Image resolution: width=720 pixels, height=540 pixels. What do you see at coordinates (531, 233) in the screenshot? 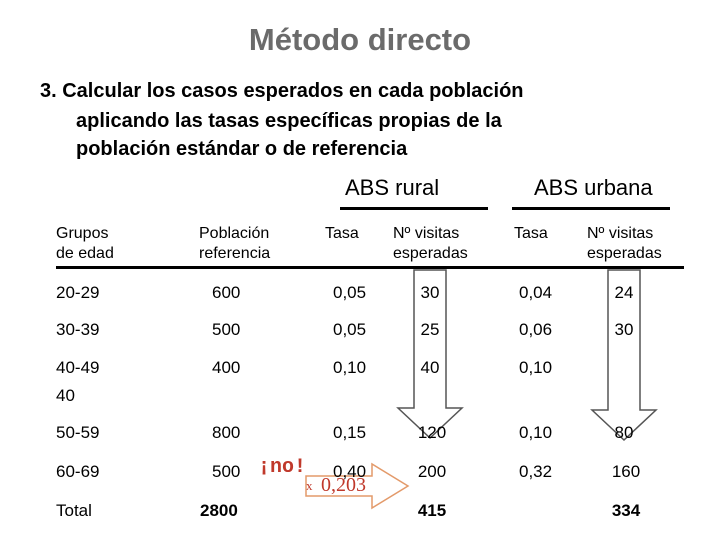
I see `header-tasa-urbana: Tasa` at bounding box center [531, 233].